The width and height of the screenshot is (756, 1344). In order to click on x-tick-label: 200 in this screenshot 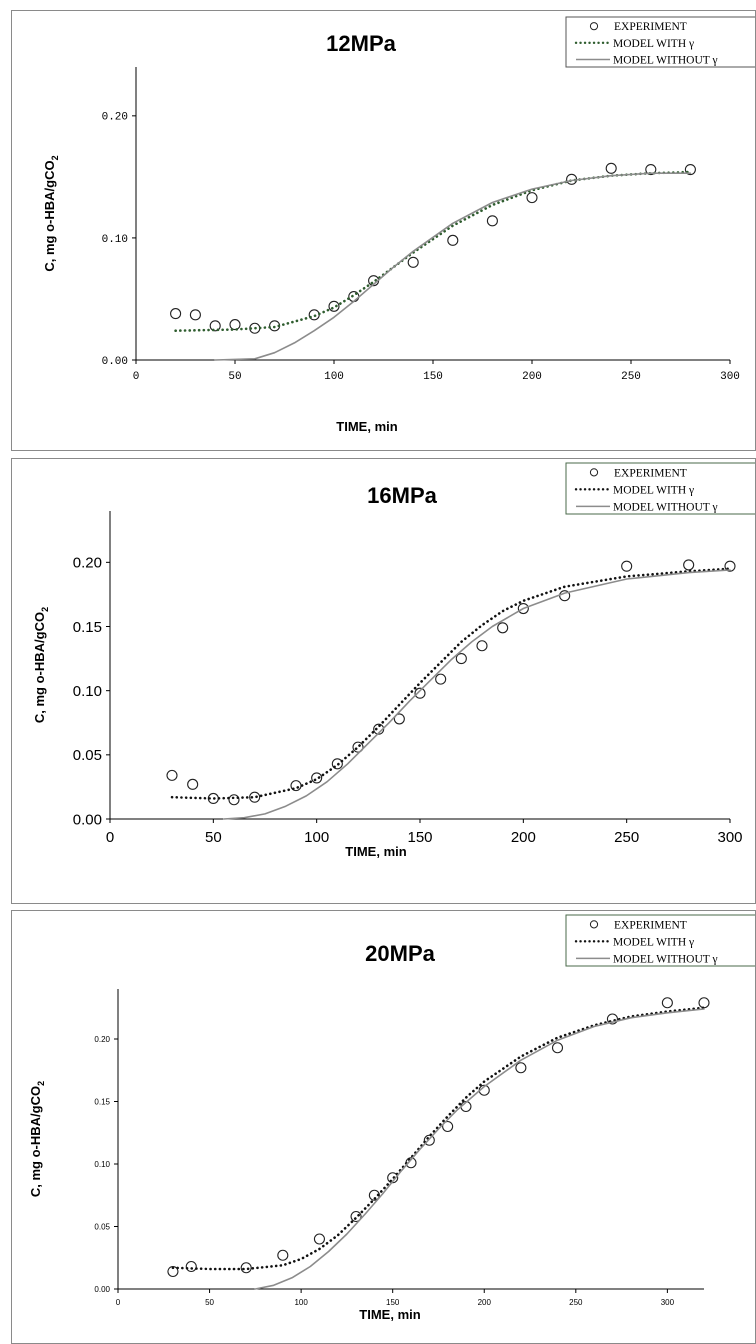, I will do `click(532, 377)`.